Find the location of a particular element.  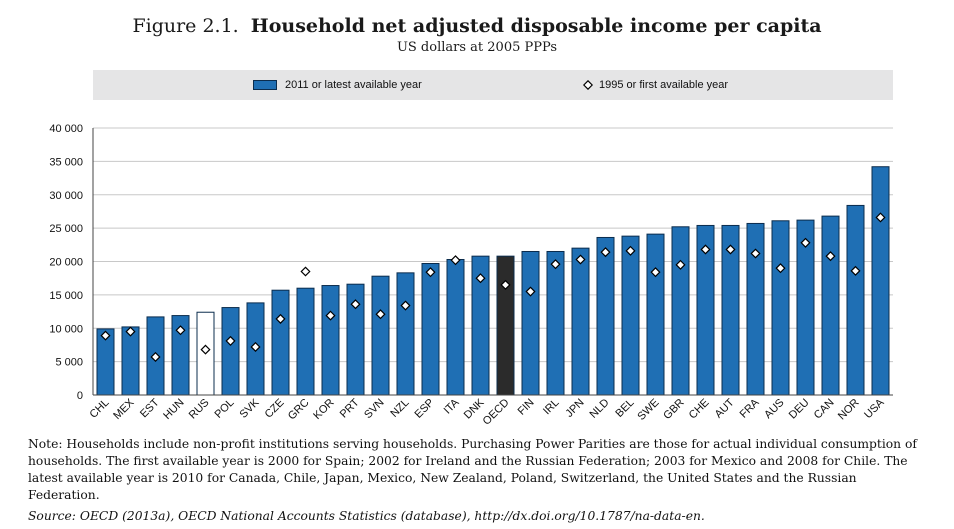

bar-oecd is located at coordinates (505, 325).